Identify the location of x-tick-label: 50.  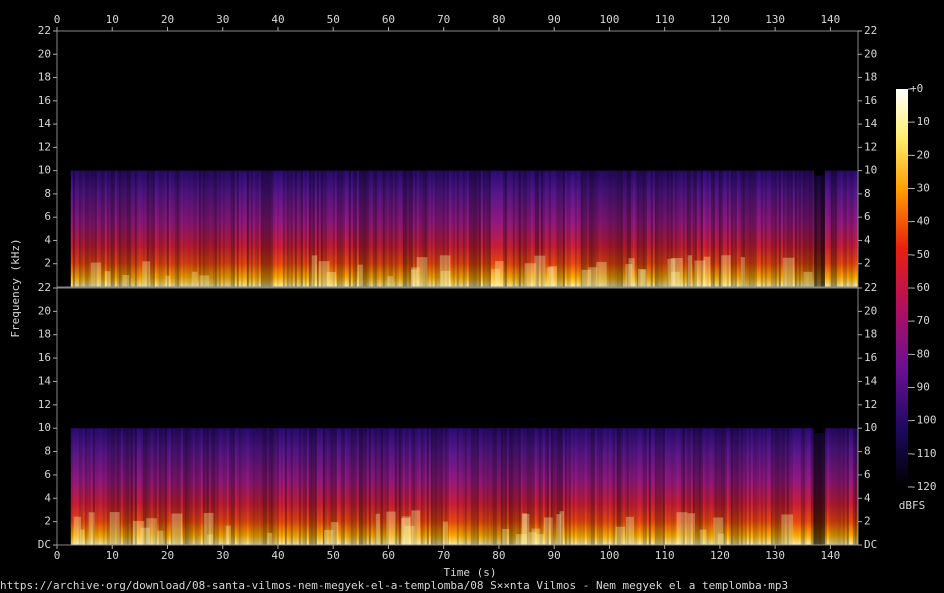
(333, 19).